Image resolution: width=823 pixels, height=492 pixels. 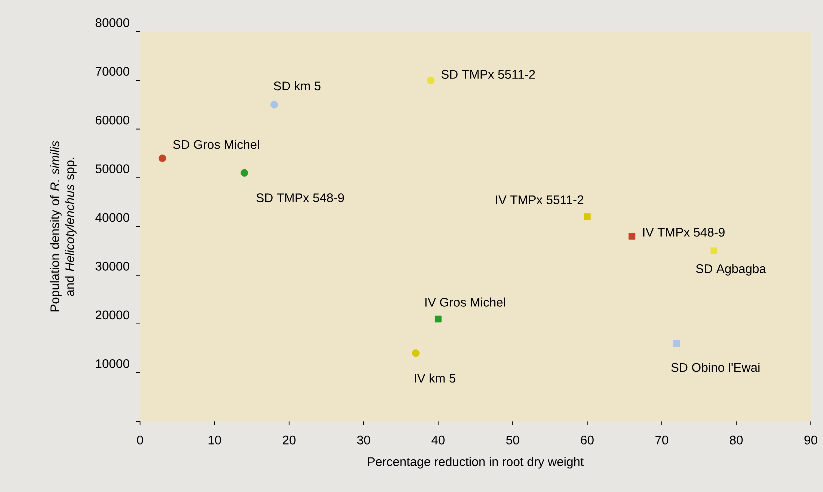 I want to click on series-label: SD km 5, so click(x=297, y=85).